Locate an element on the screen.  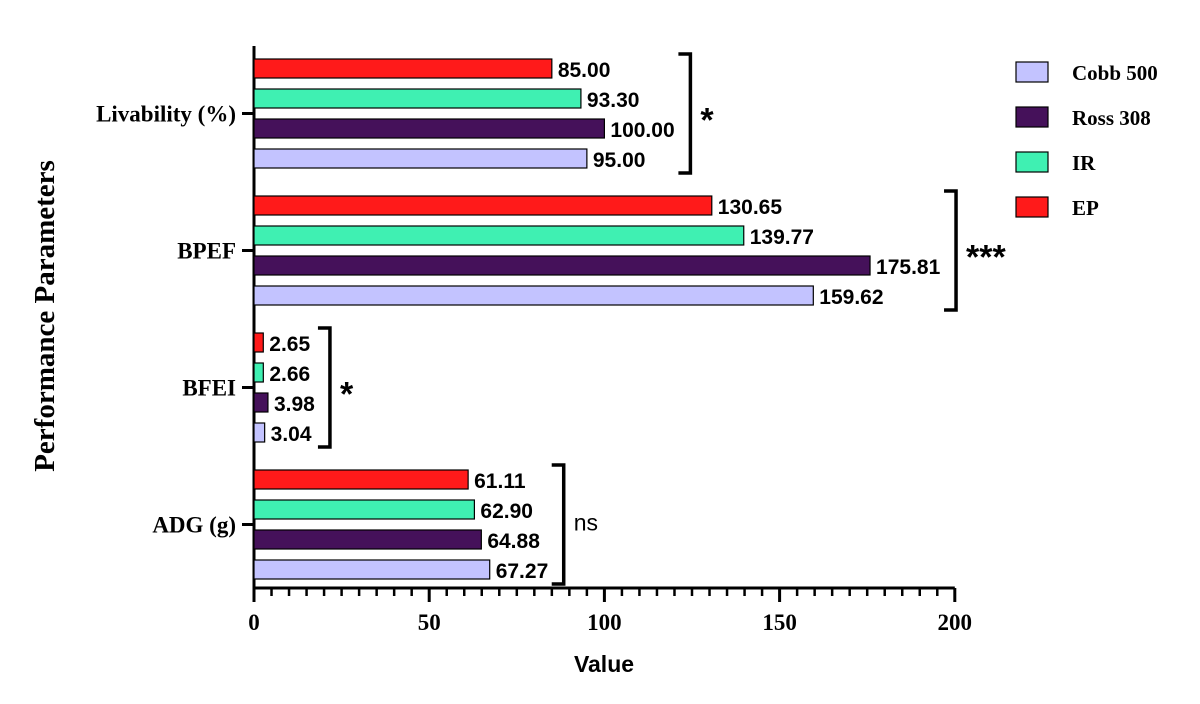
data-label: 3.04 is located at coordinates (291, 434).